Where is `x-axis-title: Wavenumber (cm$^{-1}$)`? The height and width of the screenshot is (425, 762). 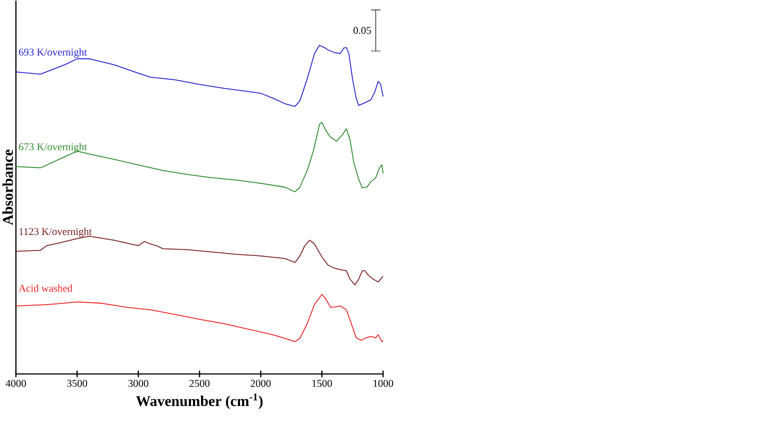 x-axis-title: Wavenumber (cm$^{-1}$) is located at coordinates (199, 401).